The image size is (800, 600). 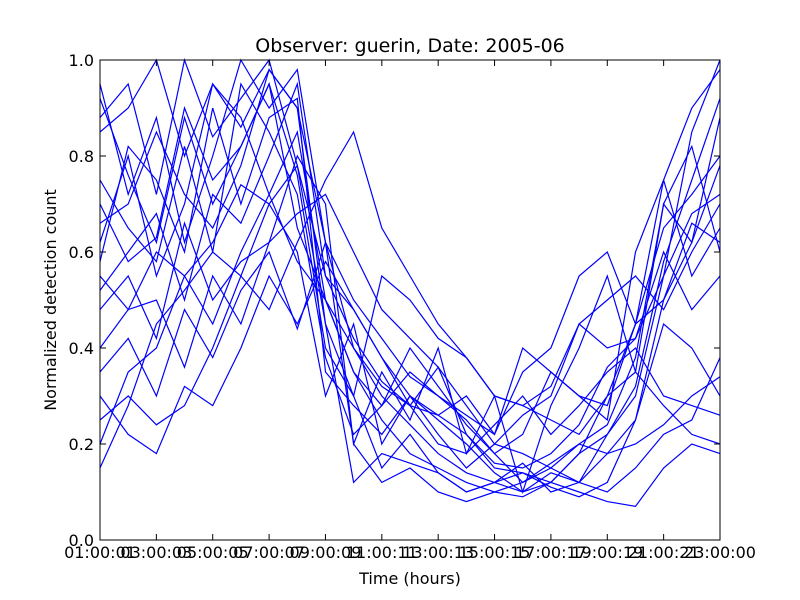 I want to click on x-tick-label: 11:00:11, so click(x=382, y=552).